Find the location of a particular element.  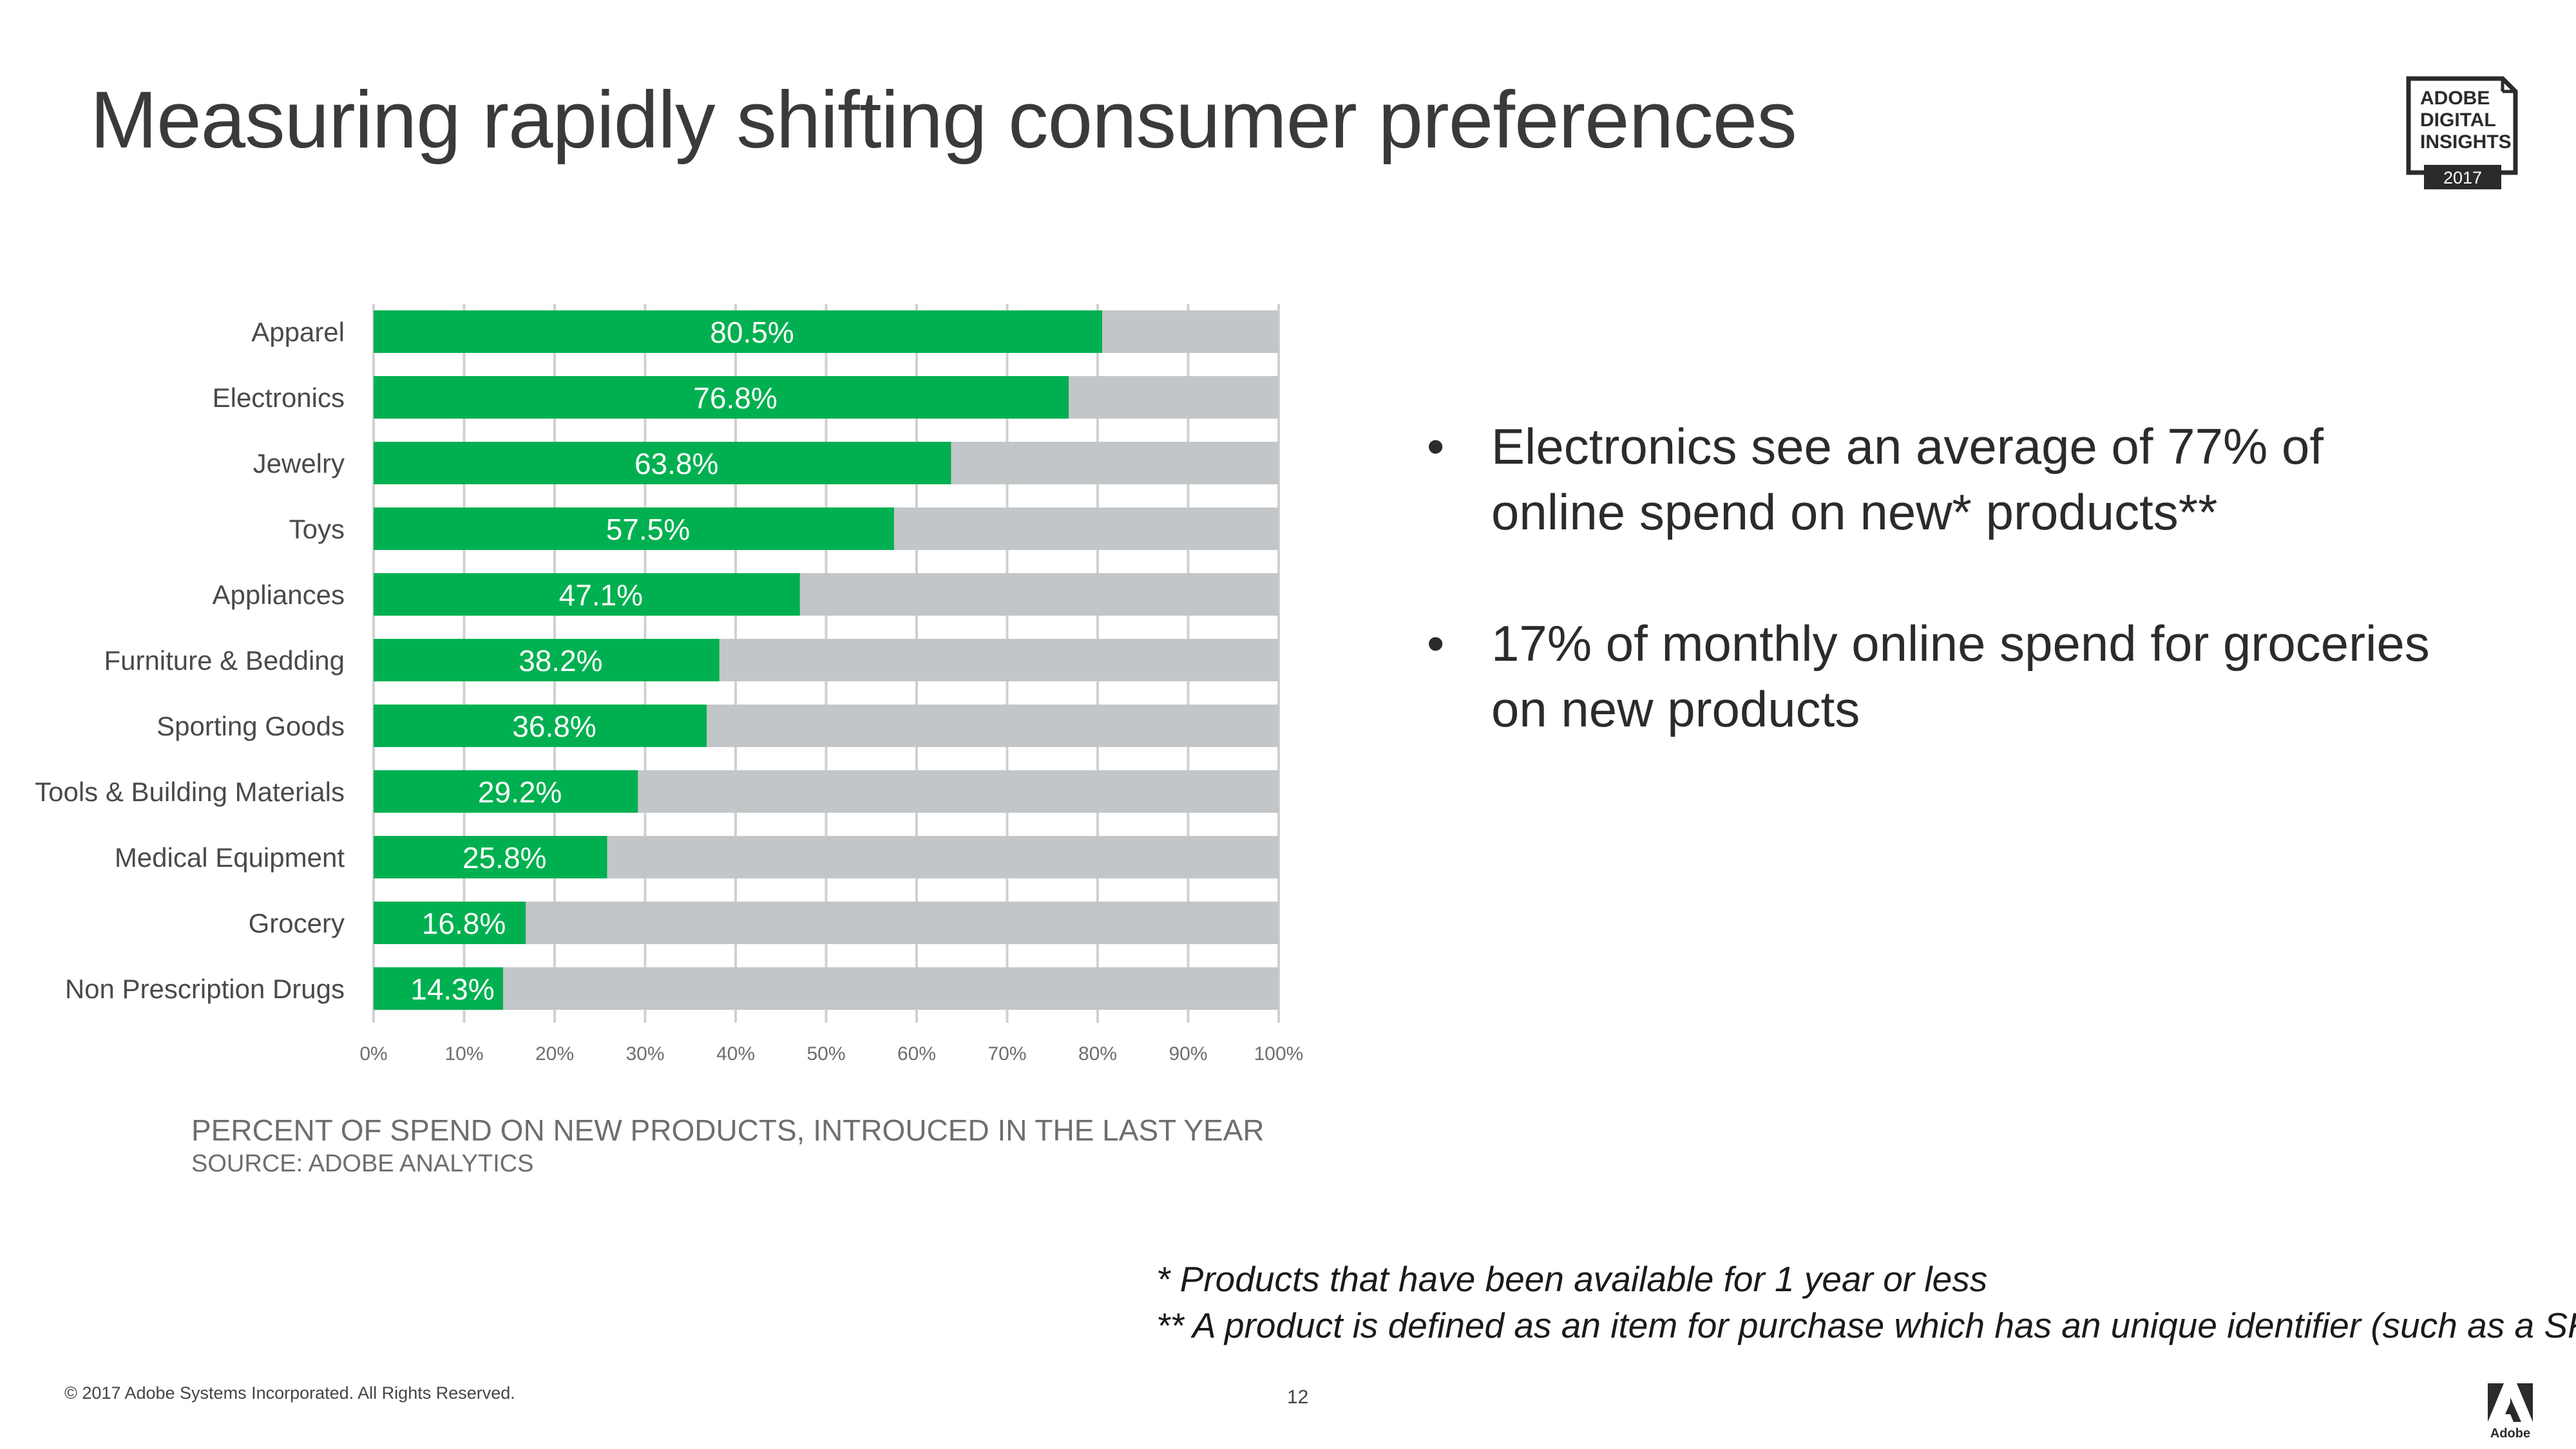

svg-text: Adobe is located at coordinates (2510, 1434).